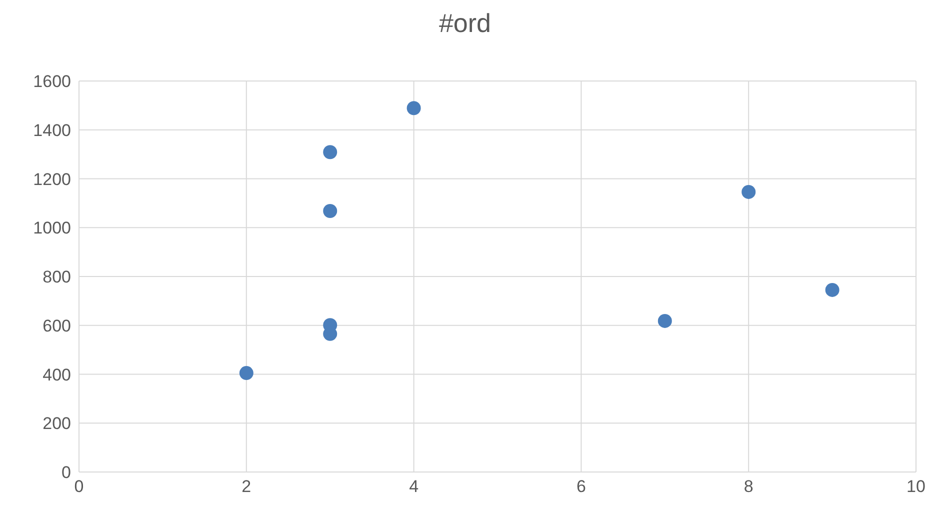 This screenshot has height=512, width=930. Describe the element at coordinates (52, 228) in the screenshot. I see `y-tick-label: 1000` at that location.